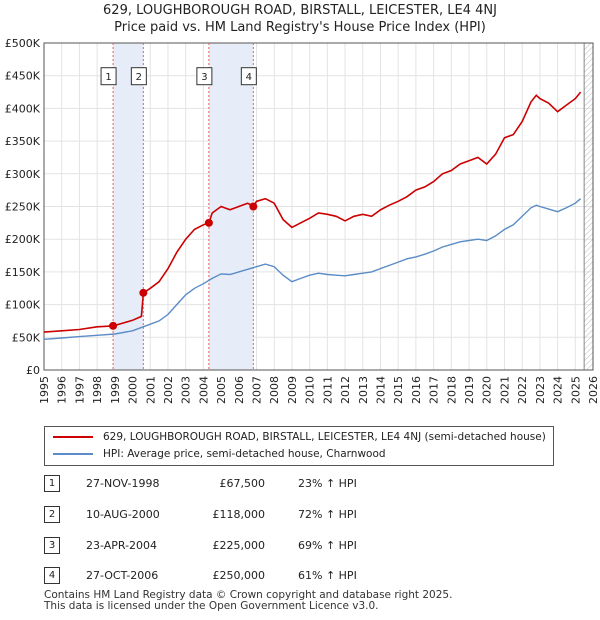 The image size is (600, 620). I want to click on y-tick-label: £450K, so click(23, 76).